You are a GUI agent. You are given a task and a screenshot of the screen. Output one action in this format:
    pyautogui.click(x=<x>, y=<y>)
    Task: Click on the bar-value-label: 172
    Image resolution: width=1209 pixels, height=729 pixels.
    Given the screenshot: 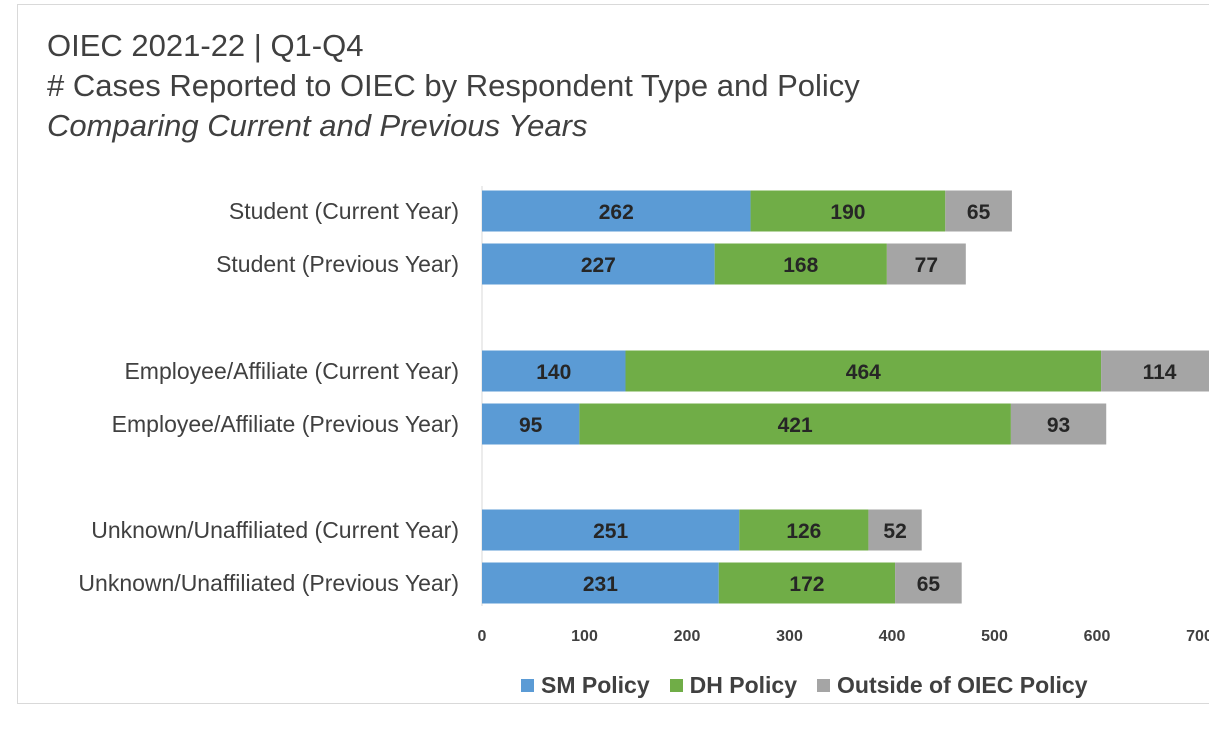 What is the action you would take?
    pyautogui.click(x=806, y=584)
    